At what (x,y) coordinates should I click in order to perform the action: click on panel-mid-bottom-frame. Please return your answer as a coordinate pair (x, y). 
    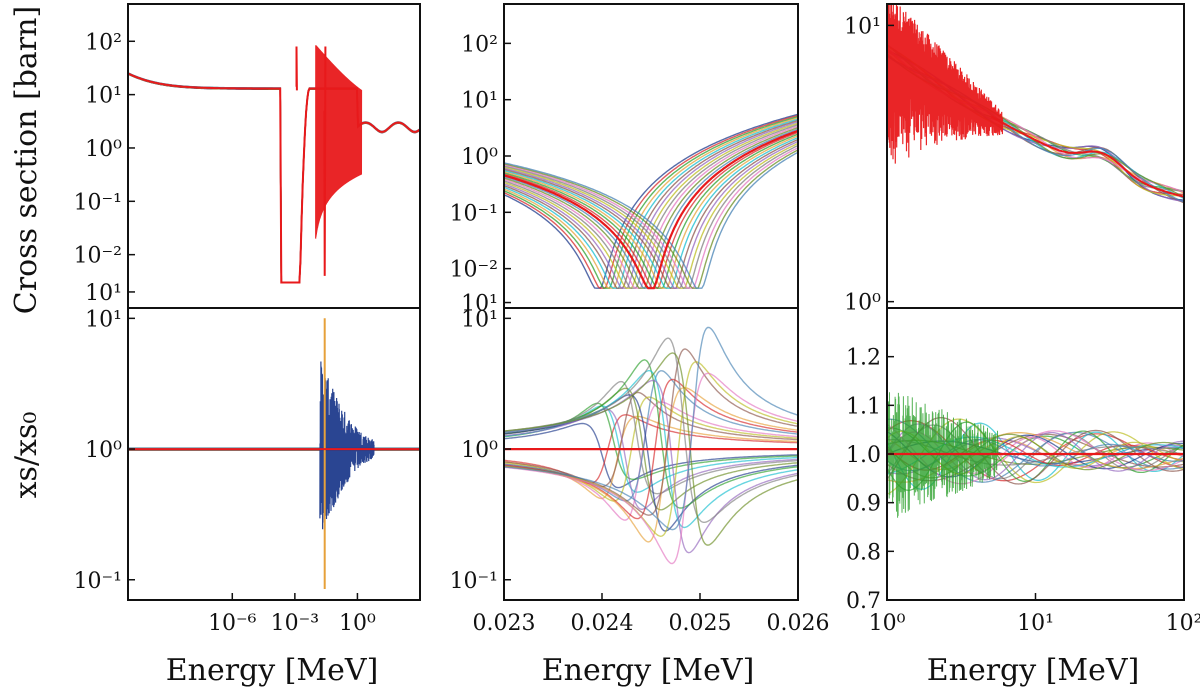
    Looking at the image, I should click on (651, 454).